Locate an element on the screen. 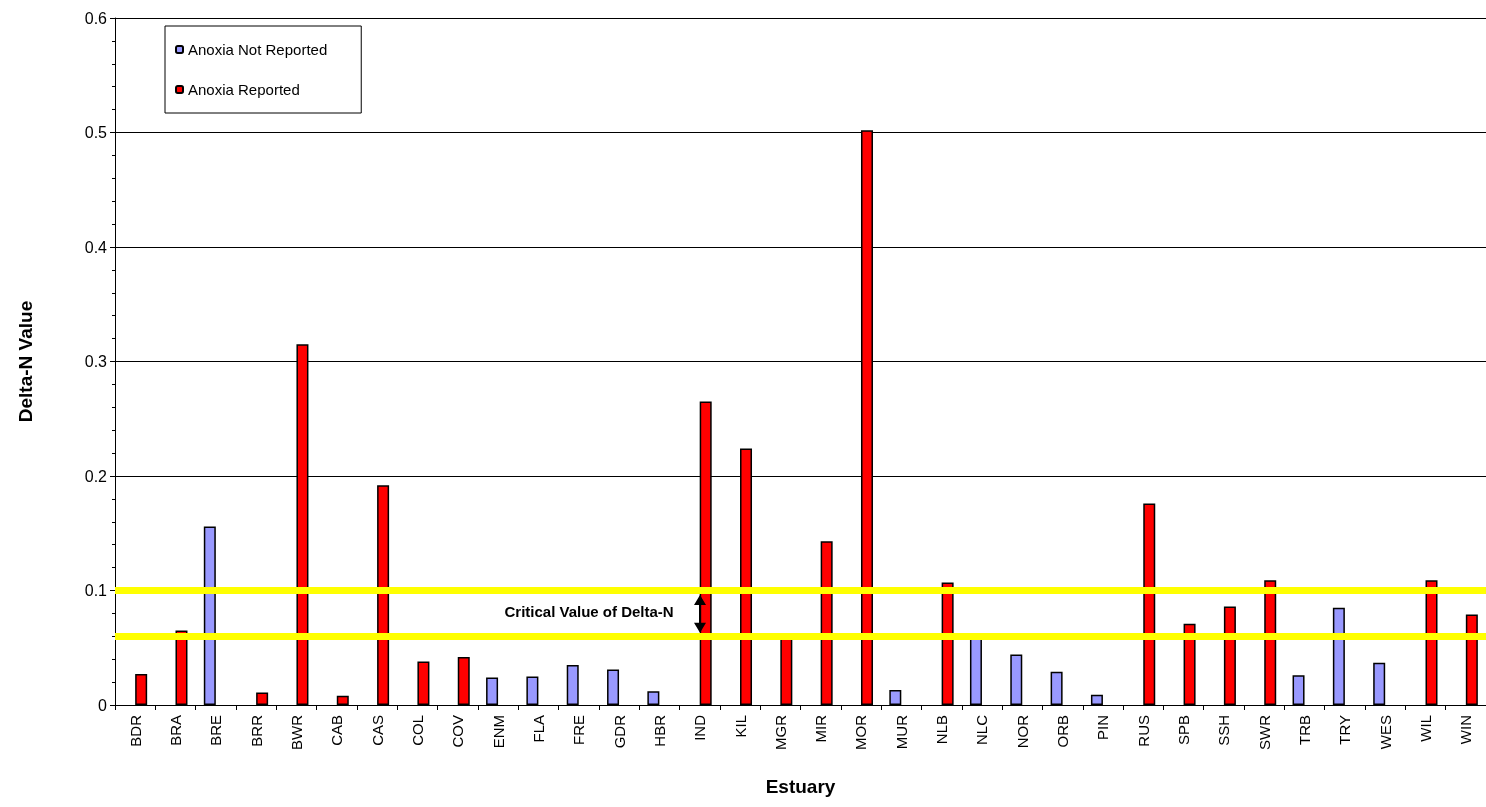 The height and width of the screenshot is (807, 1486). x-tick-label: BRE is located at coordinates (216, 730).